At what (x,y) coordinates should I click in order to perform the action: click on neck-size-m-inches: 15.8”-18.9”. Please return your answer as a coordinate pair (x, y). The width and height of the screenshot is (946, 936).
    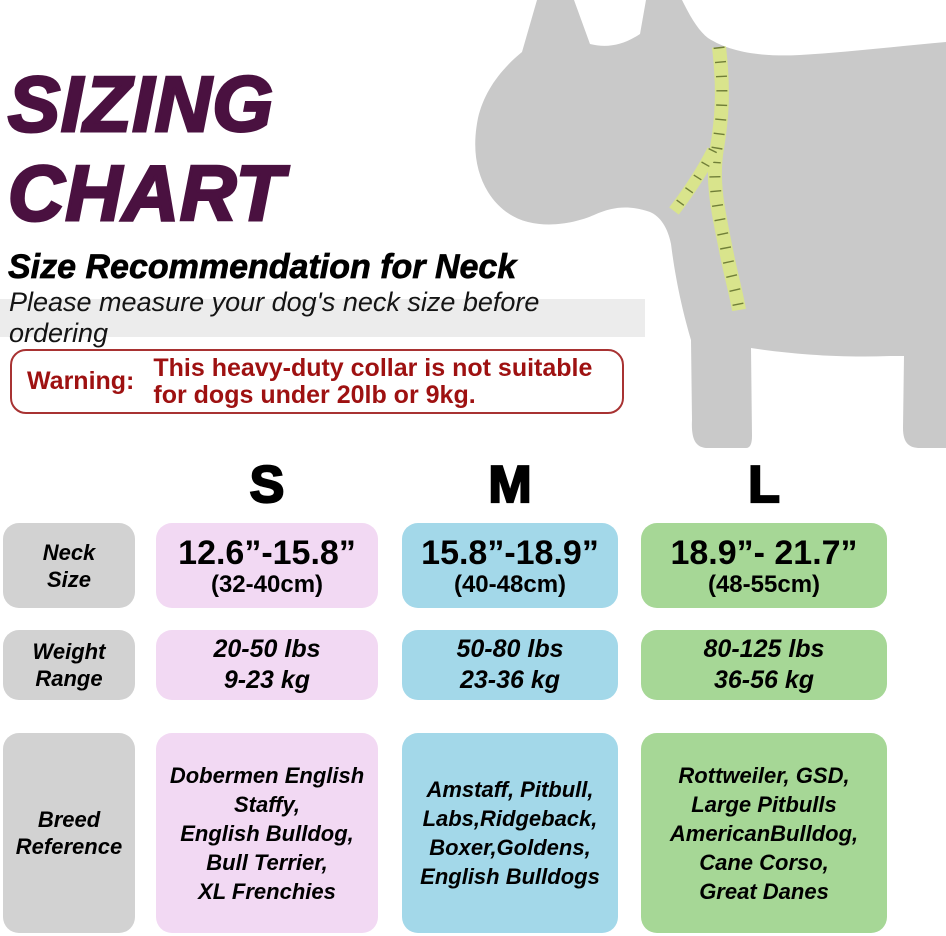
    Looking at the image, I should click on (510, 553).